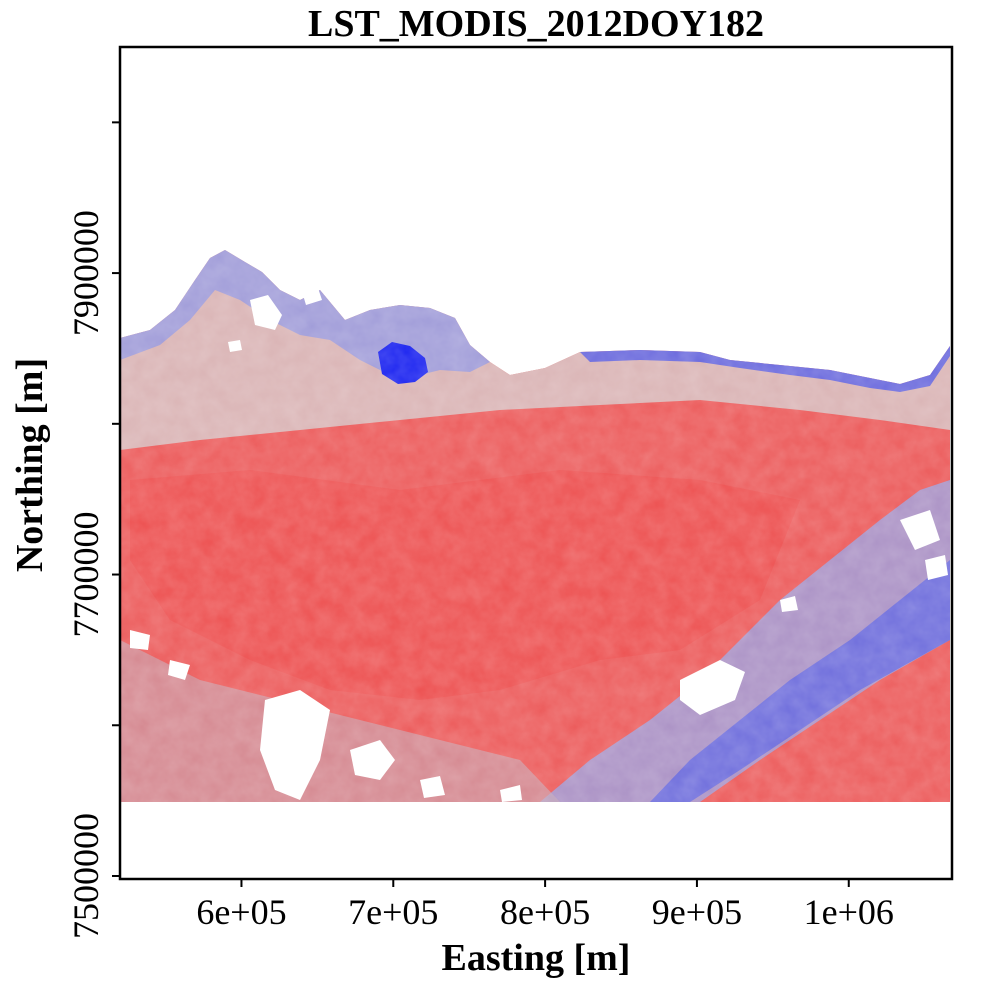  I want to click on x-axis: 6e+05 7e+05 8e+05 9e+05 1e+06, so click(545, 905).